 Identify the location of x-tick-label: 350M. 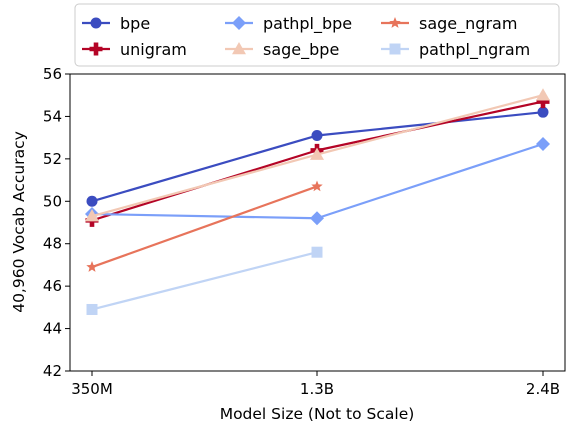
(92, 389).